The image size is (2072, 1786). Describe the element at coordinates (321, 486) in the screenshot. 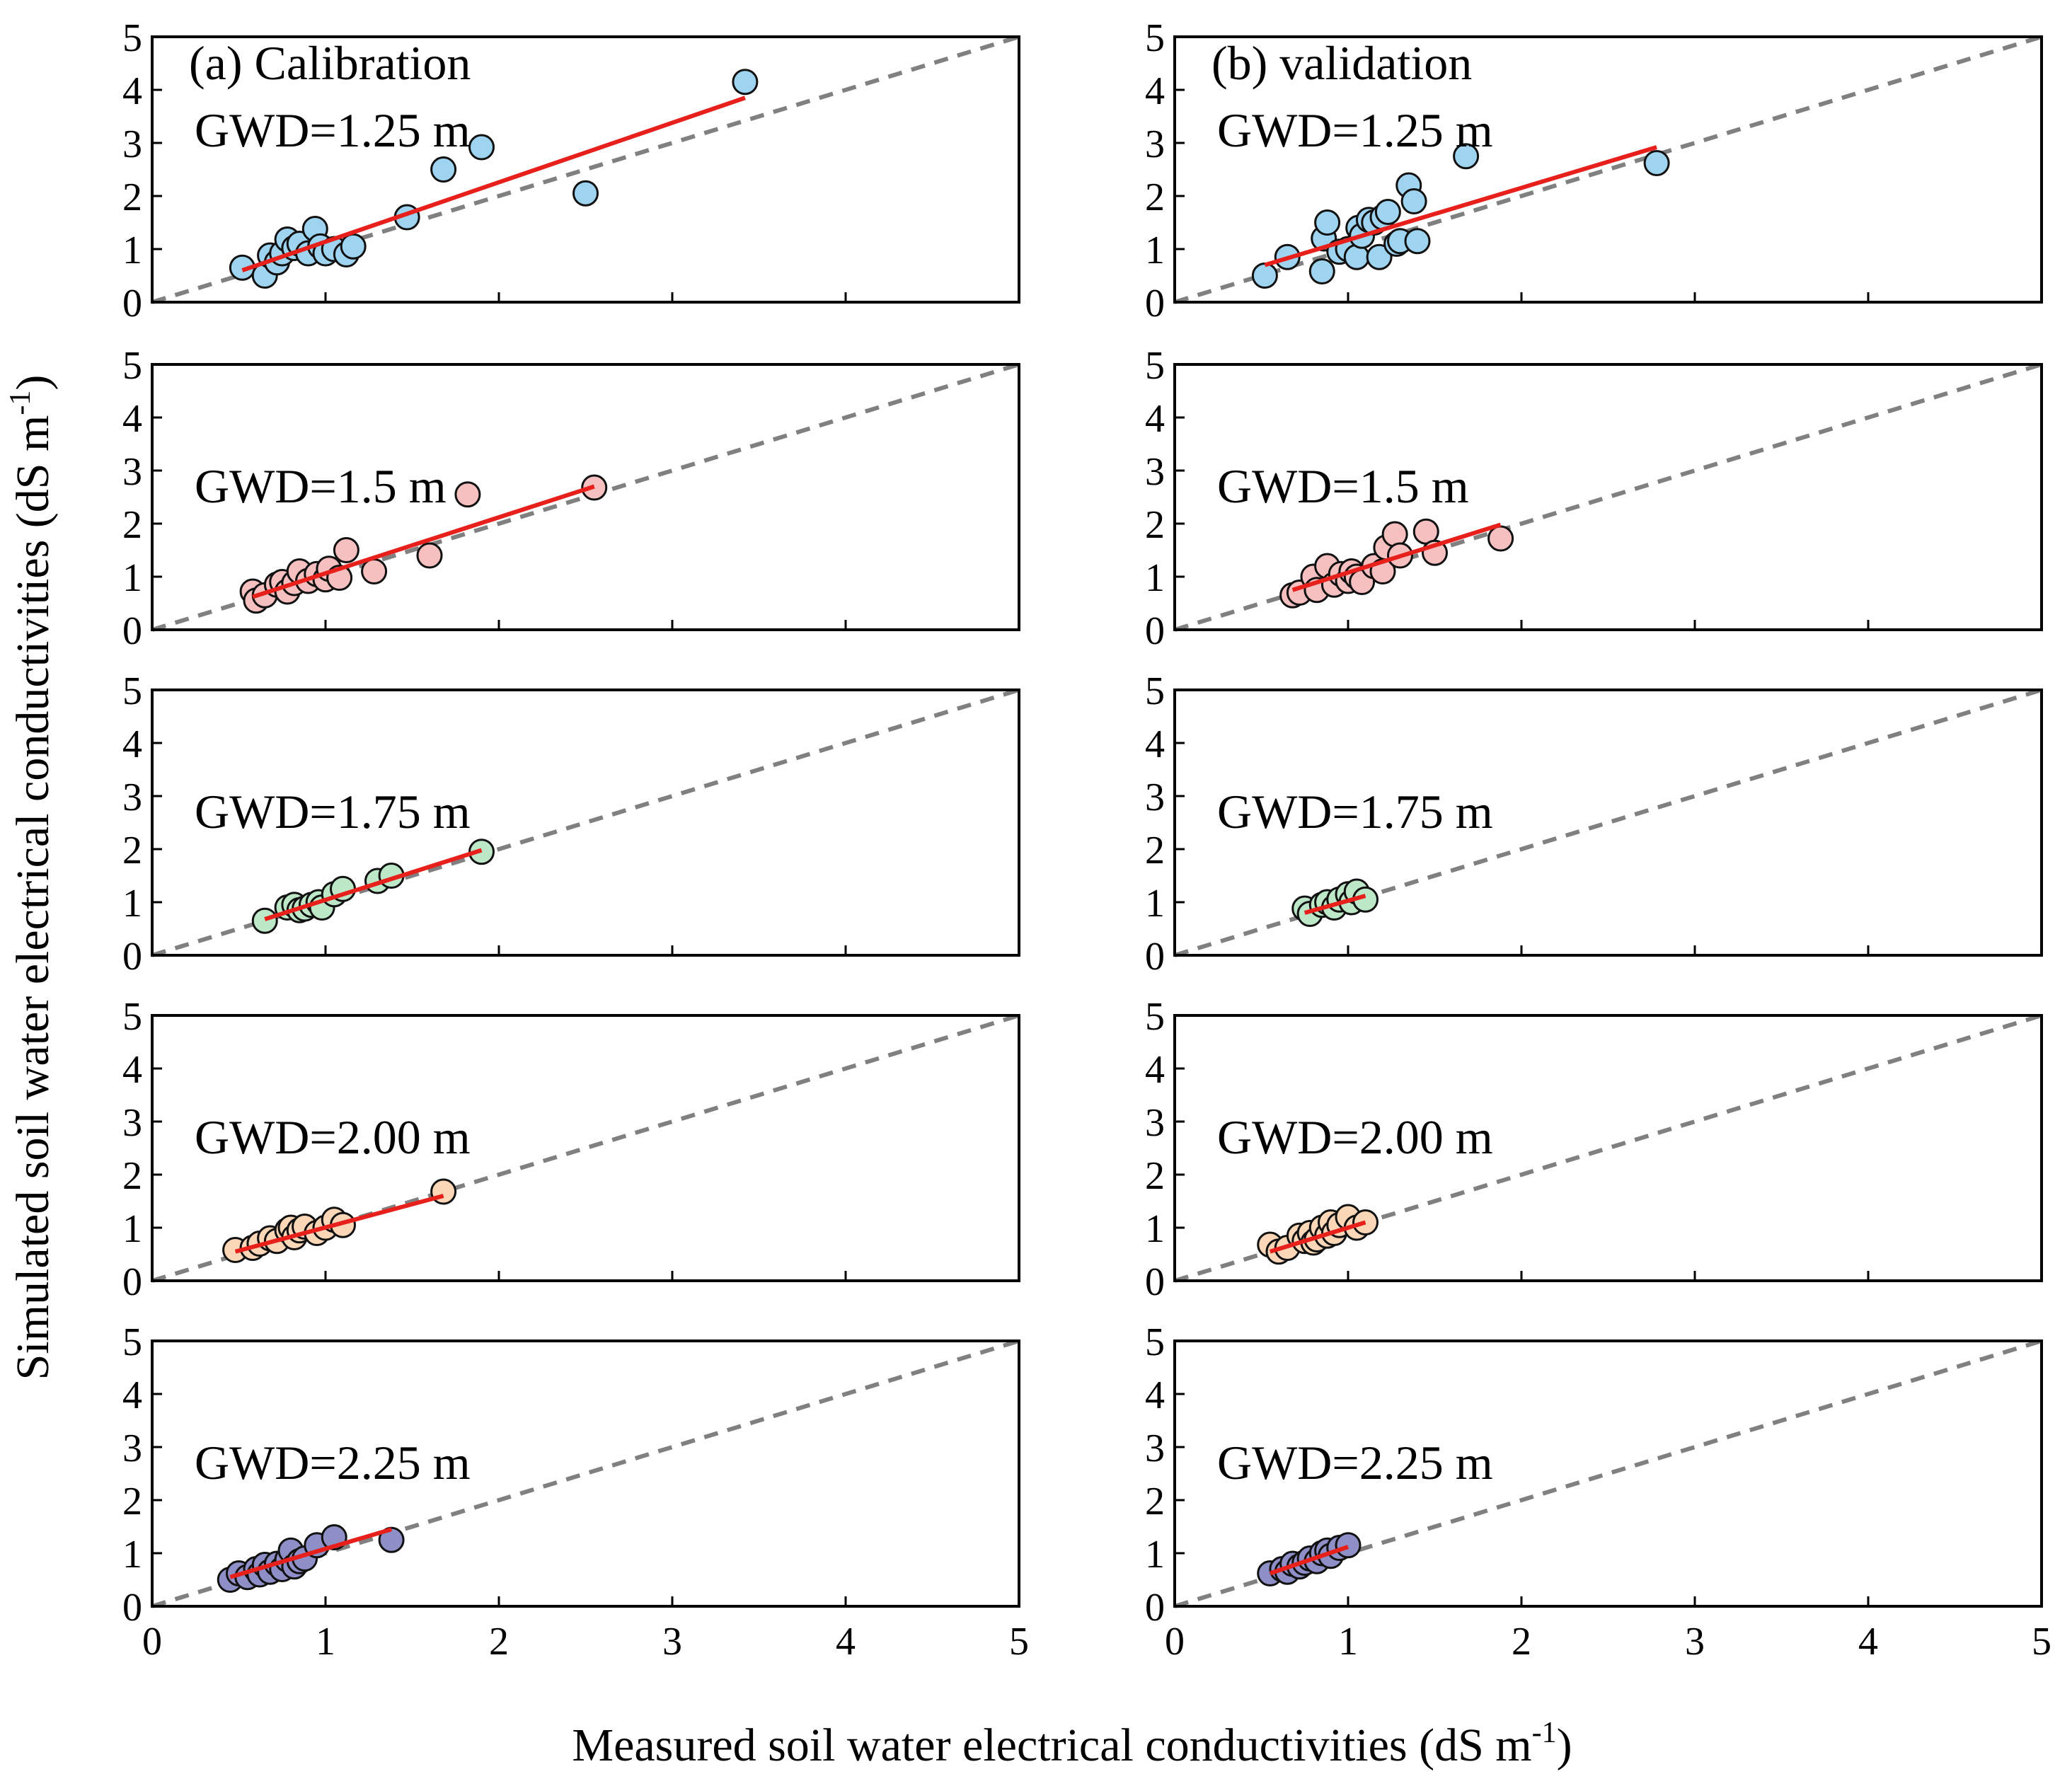

I see `gwd-label: GWD=1.5 m` at that location.